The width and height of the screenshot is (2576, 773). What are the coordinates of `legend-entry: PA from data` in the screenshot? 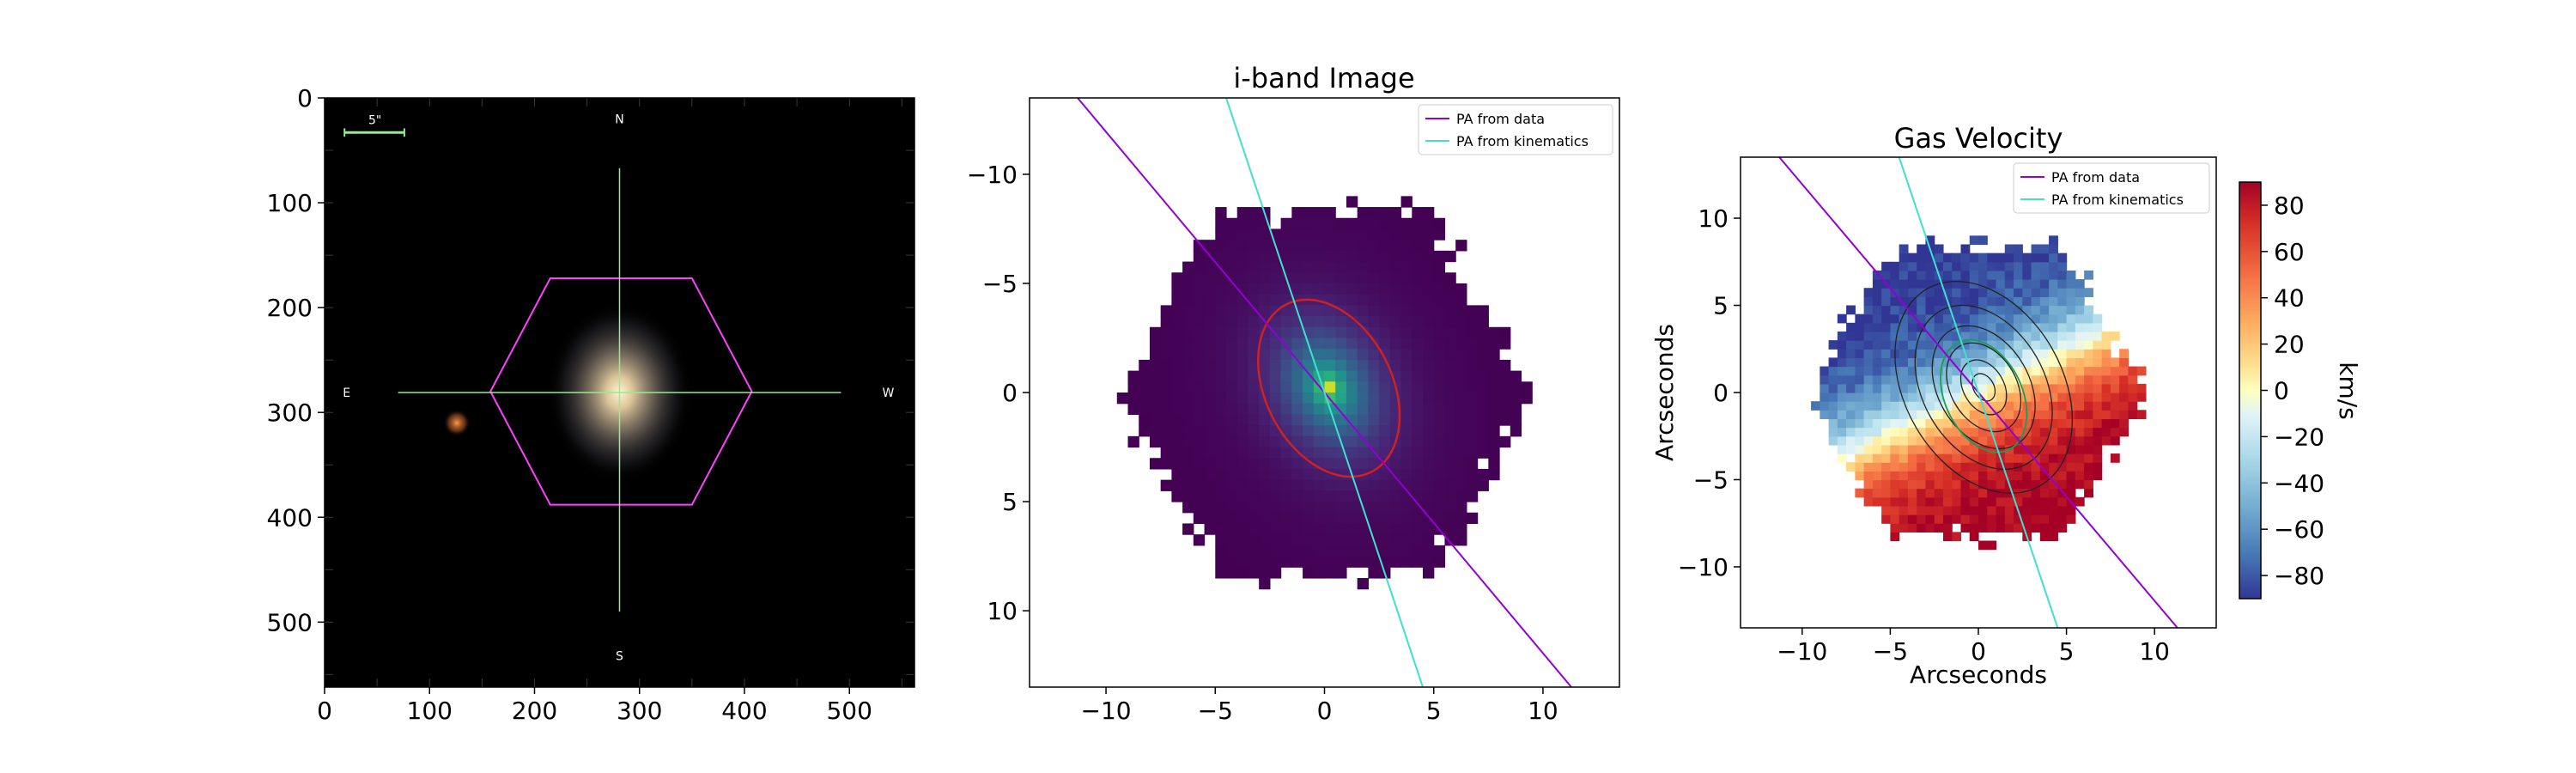 It's located at (1500, 119).